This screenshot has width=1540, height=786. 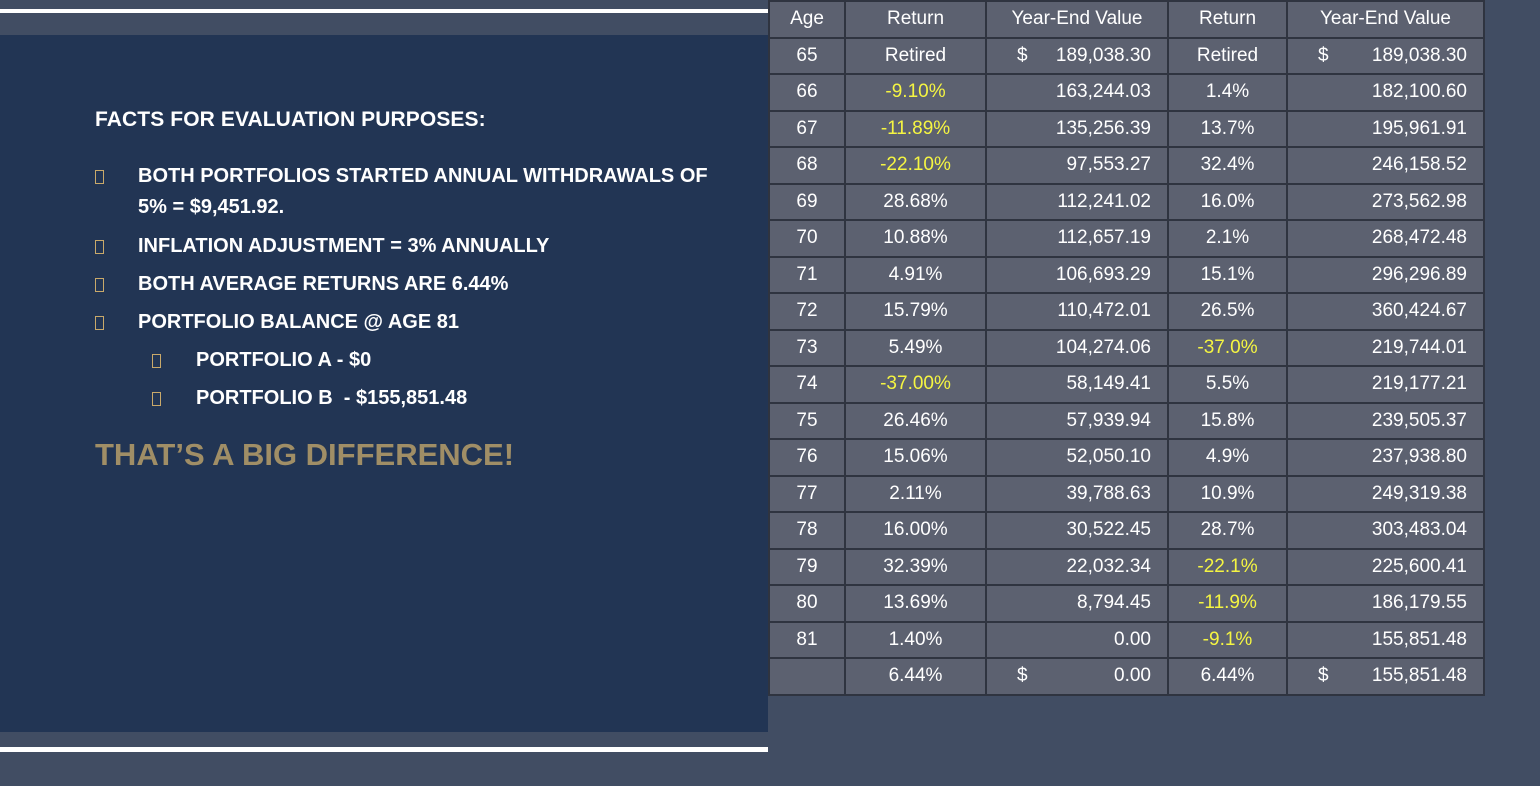 I want to click on value-b-cell: 273,562.98, so click(x=1385, y=201).